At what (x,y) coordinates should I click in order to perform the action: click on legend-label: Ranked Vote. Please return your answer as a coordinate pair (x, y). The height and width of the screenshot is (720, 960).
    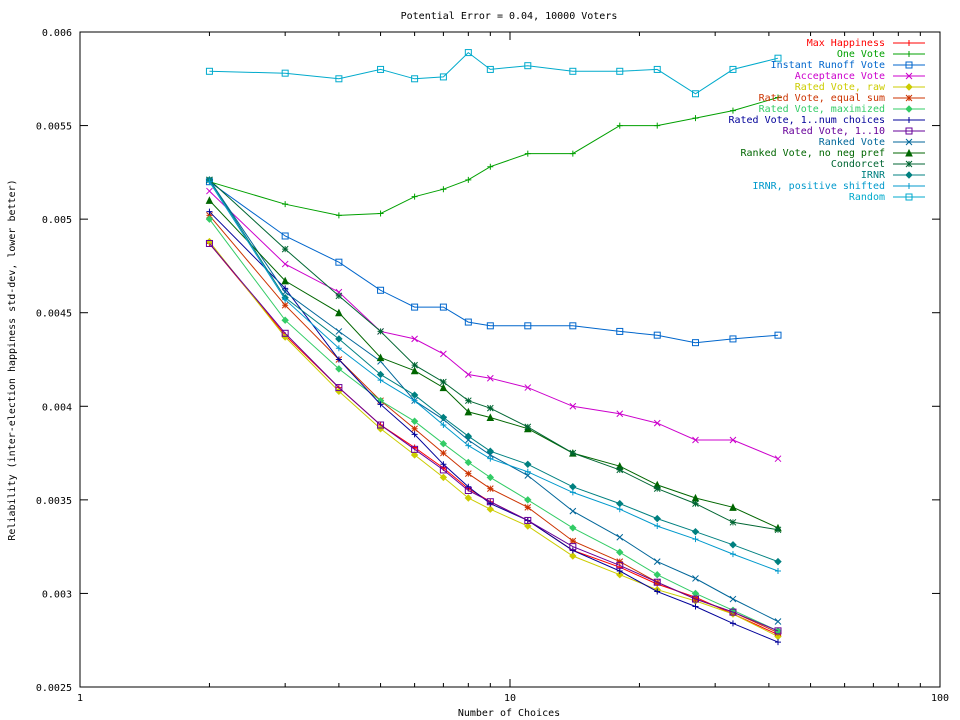
    Looking at the image, I should click on (852, 142).